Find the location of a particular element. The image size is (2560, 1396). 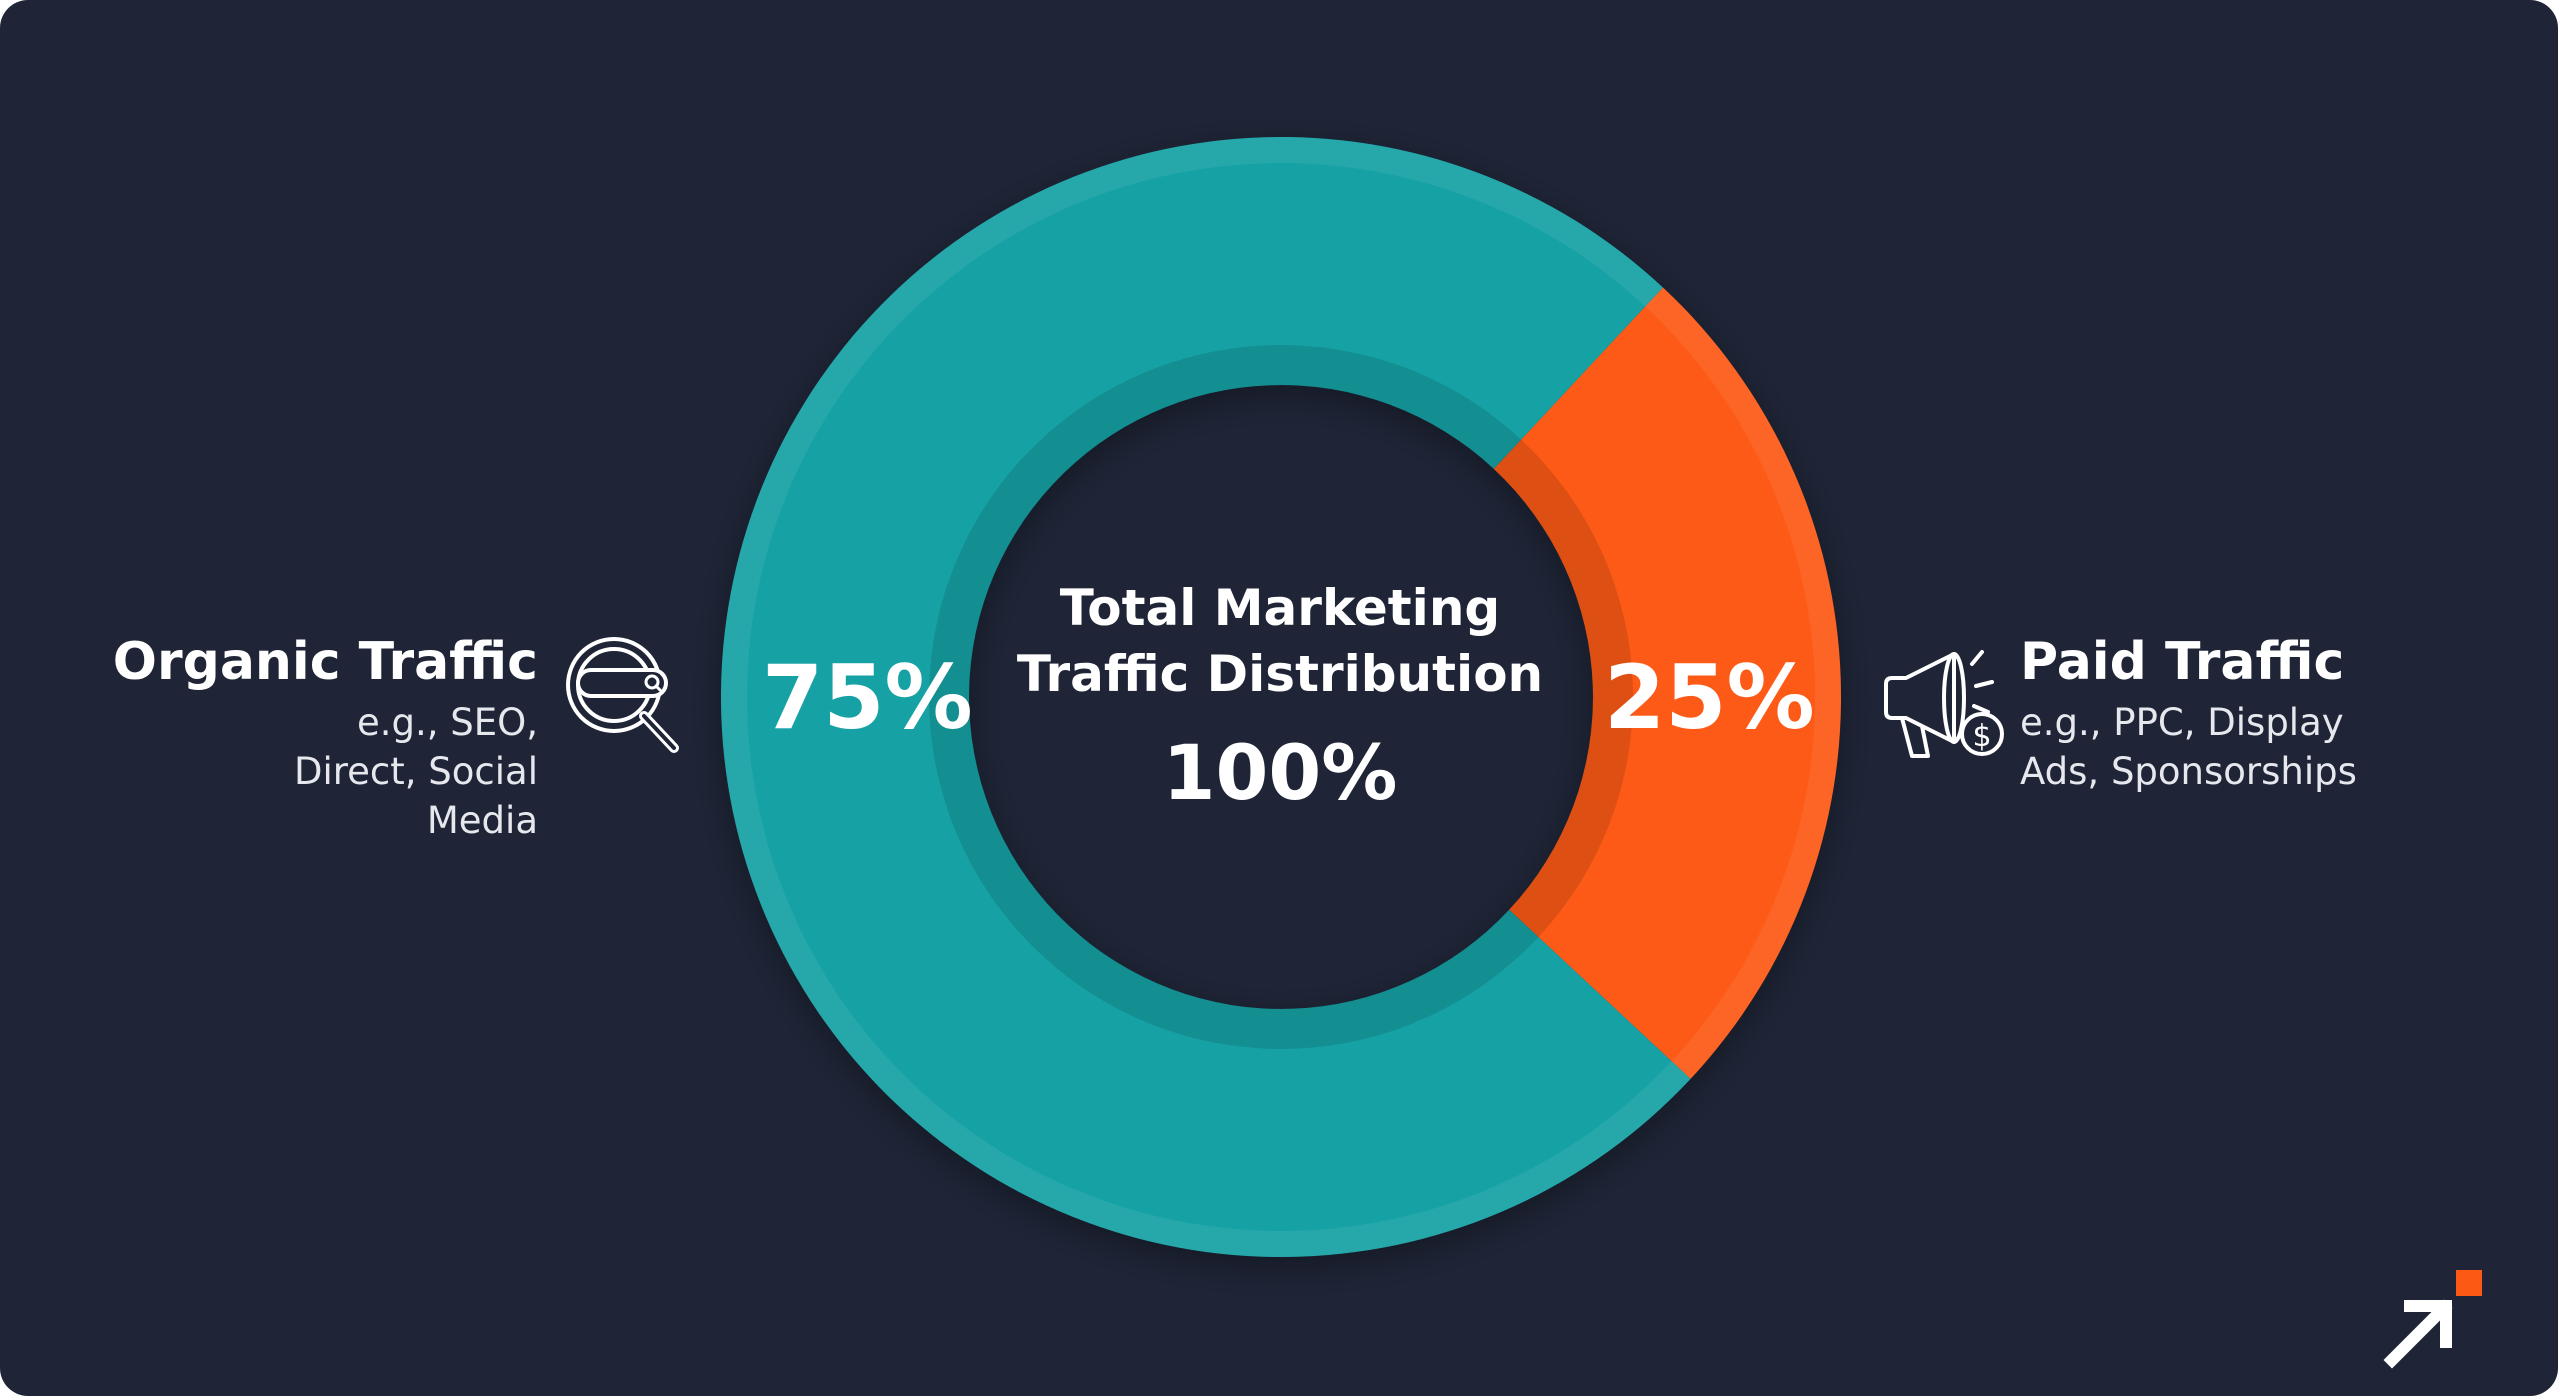

donut-slice-paid is located at coordinates (1667, 683).